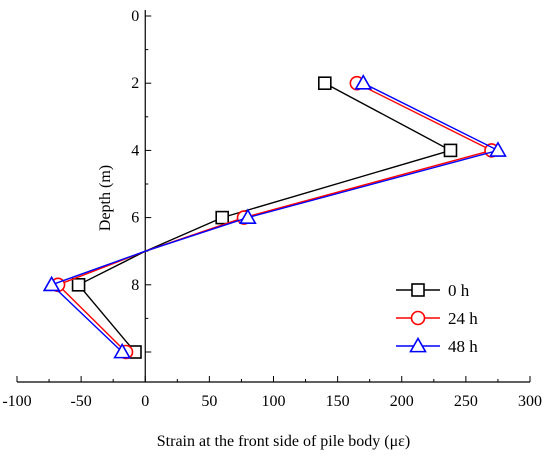  What do you see at coordinates (437, 346) in the screenshot?
I see `legend-item-48-h: 48 h` at bounding box center [437, 346].